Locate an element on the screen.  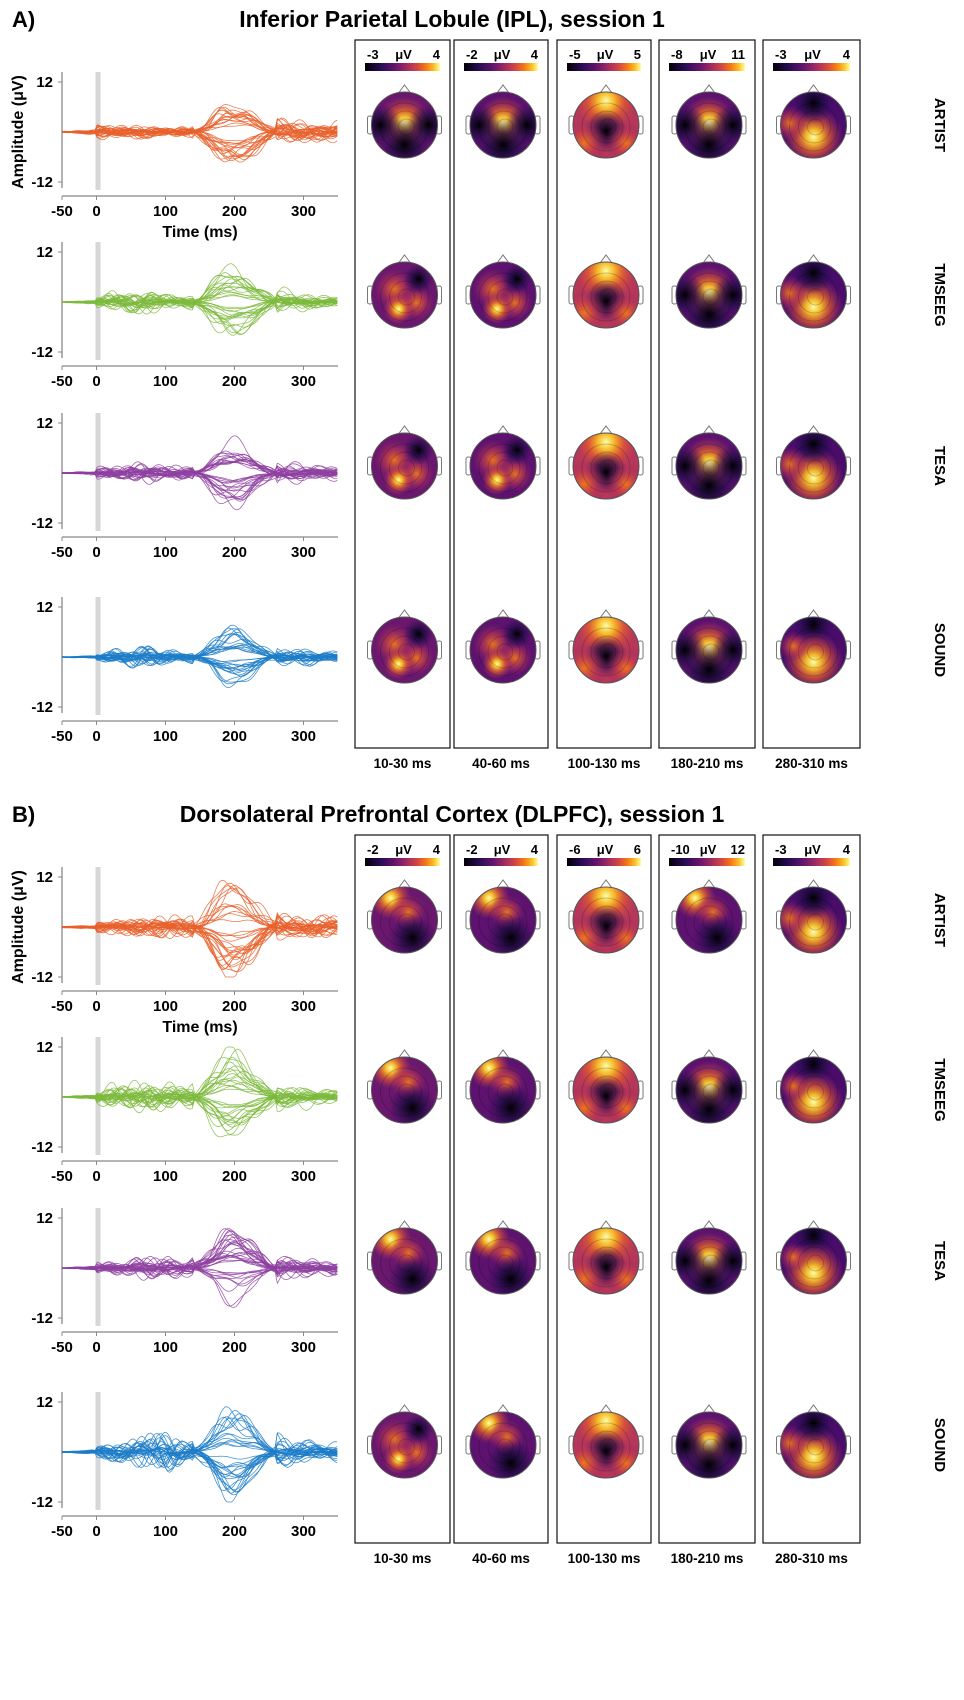
trace-group is located at coordinates (199, 1268).